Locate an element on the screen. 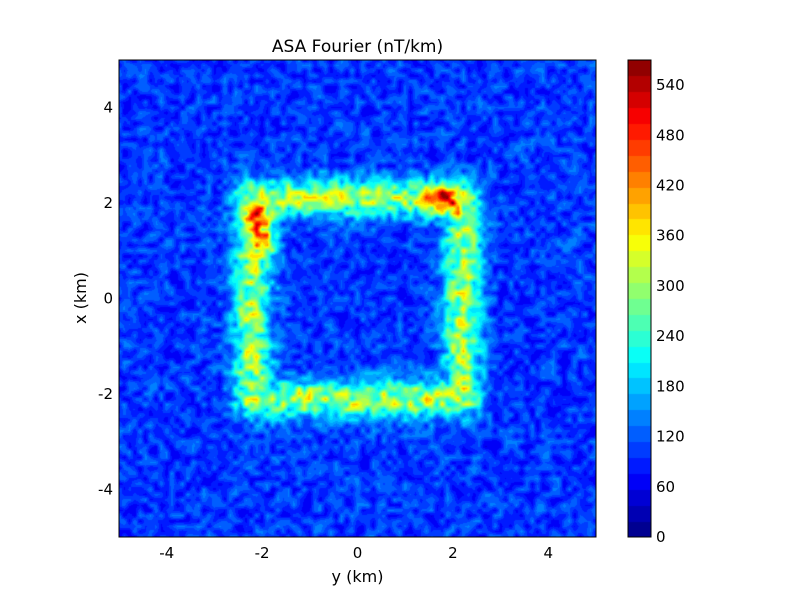  colorbar-tick-label: 300 is located at coordinates (670, 286).